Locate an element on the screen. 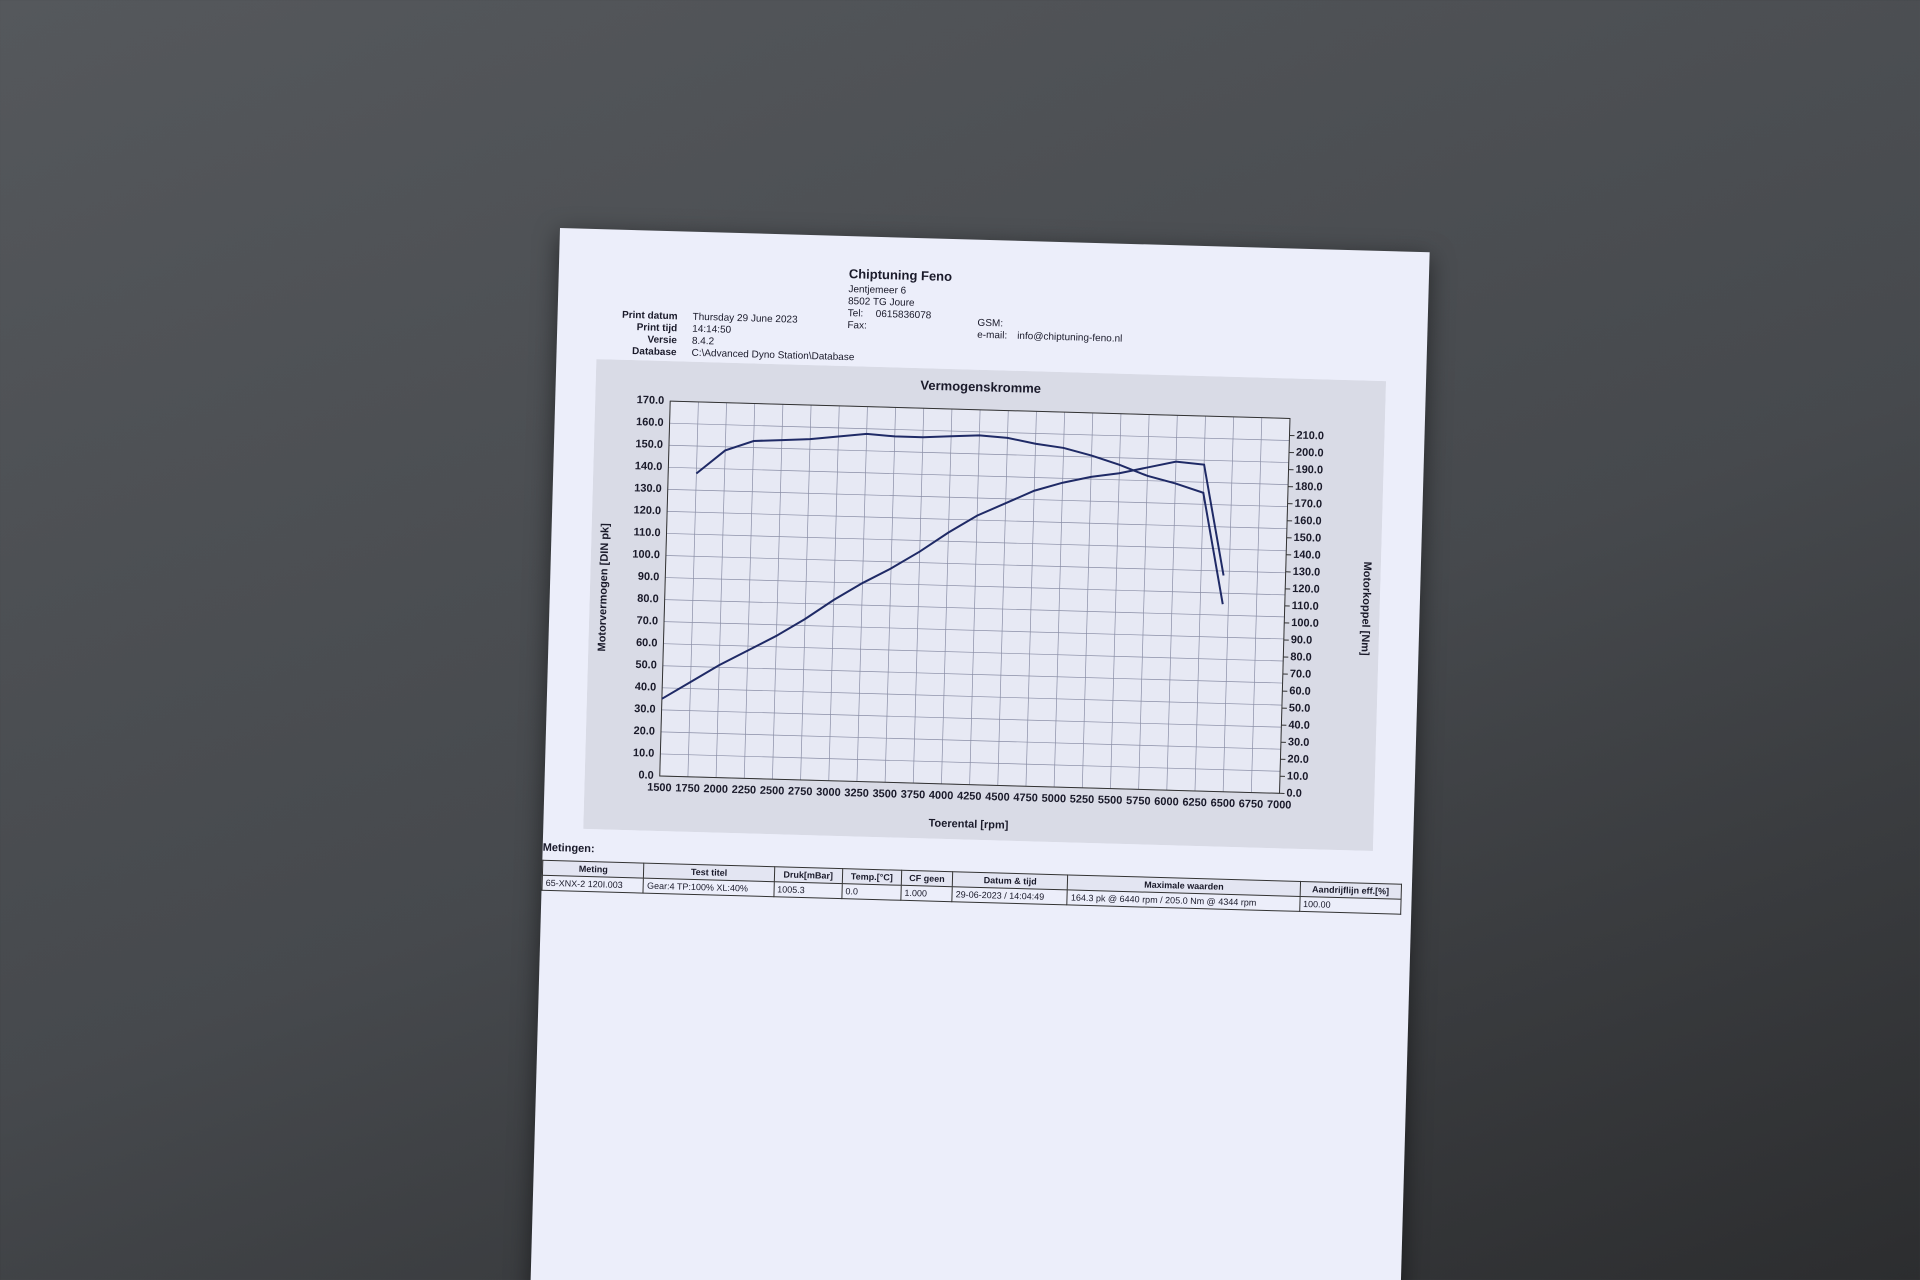 This screenshot has height=1280, width=1920. label: Database is located at coordinates (654, 352).